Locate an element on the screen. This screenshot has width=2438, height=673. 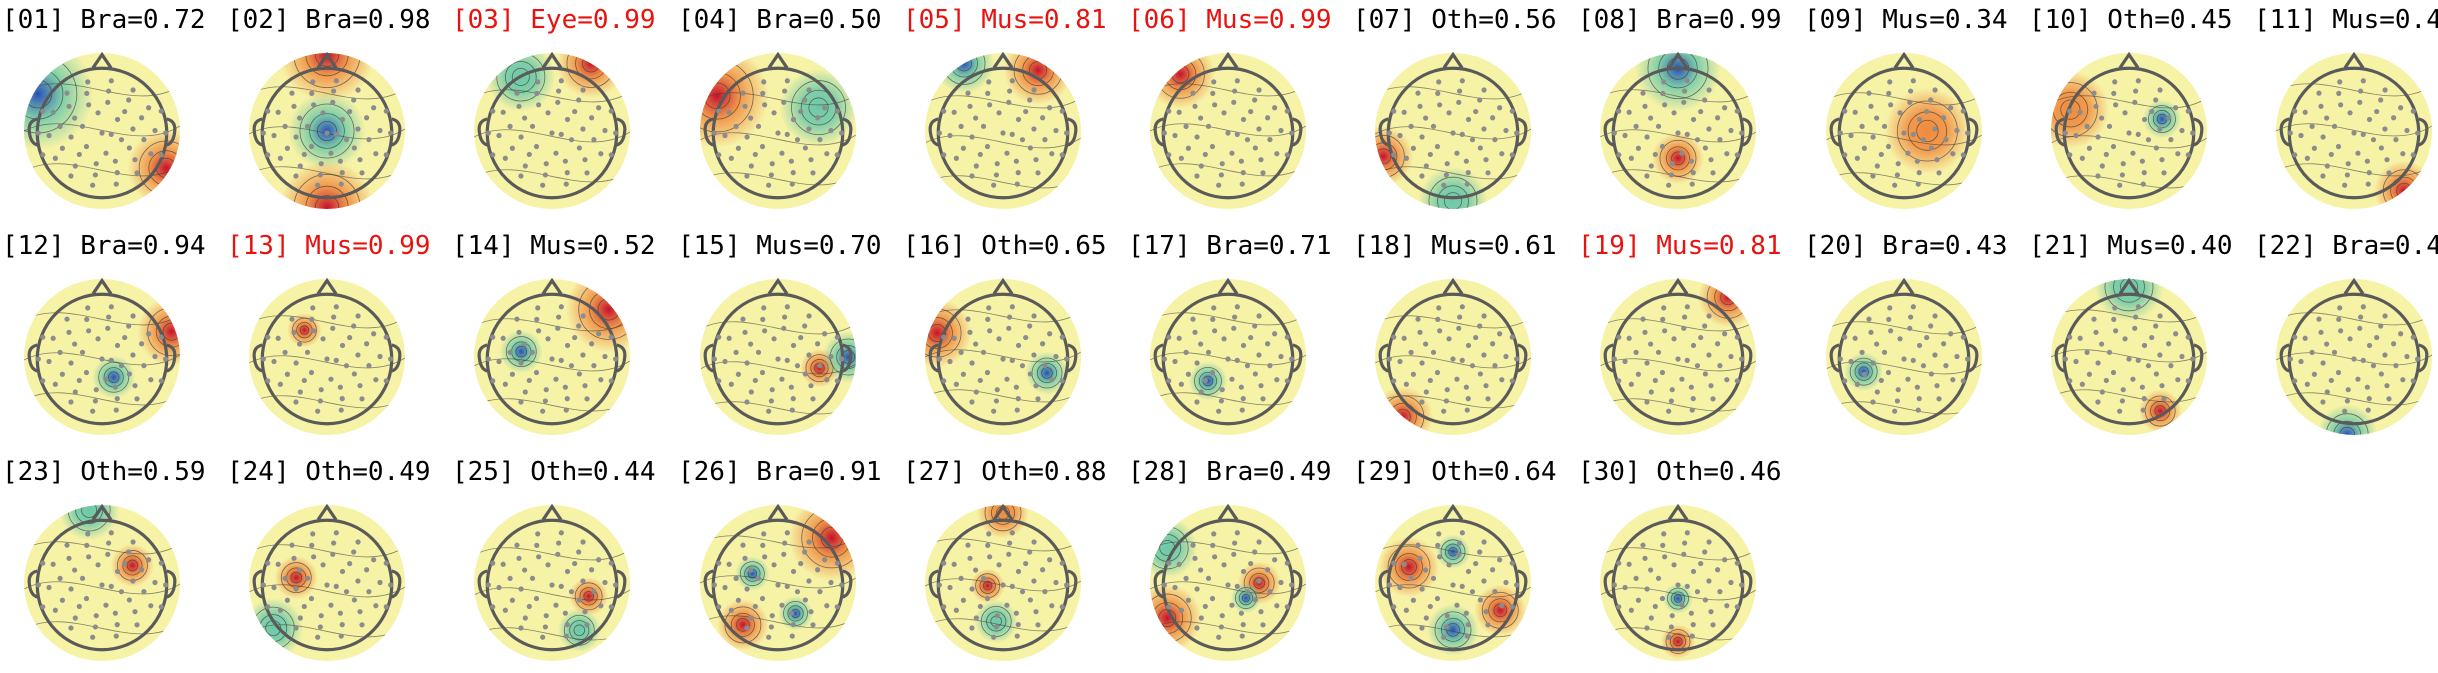
component-cell: [09] Mus=0.34 is located at coordinates (1906, 112).